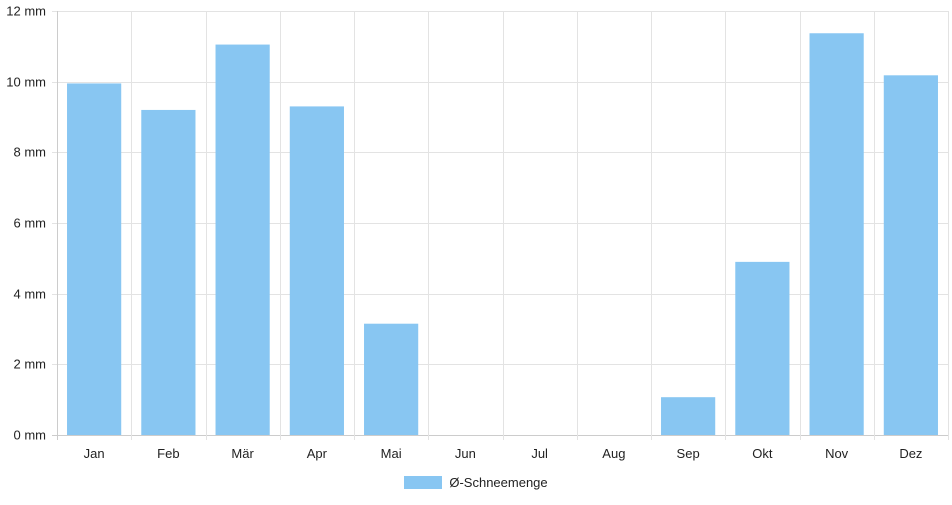 Image resolution: width=952 pixels, height=505 pixels. I want to click on bar-nov, so click(836, 234).